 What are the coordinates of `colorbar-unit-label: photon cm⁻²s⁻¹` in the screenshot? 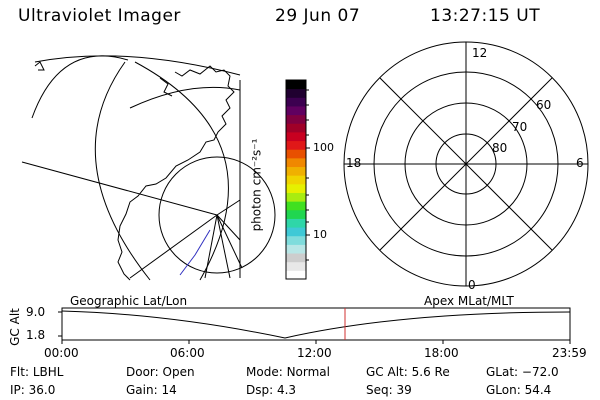 It's located at (256, 185).